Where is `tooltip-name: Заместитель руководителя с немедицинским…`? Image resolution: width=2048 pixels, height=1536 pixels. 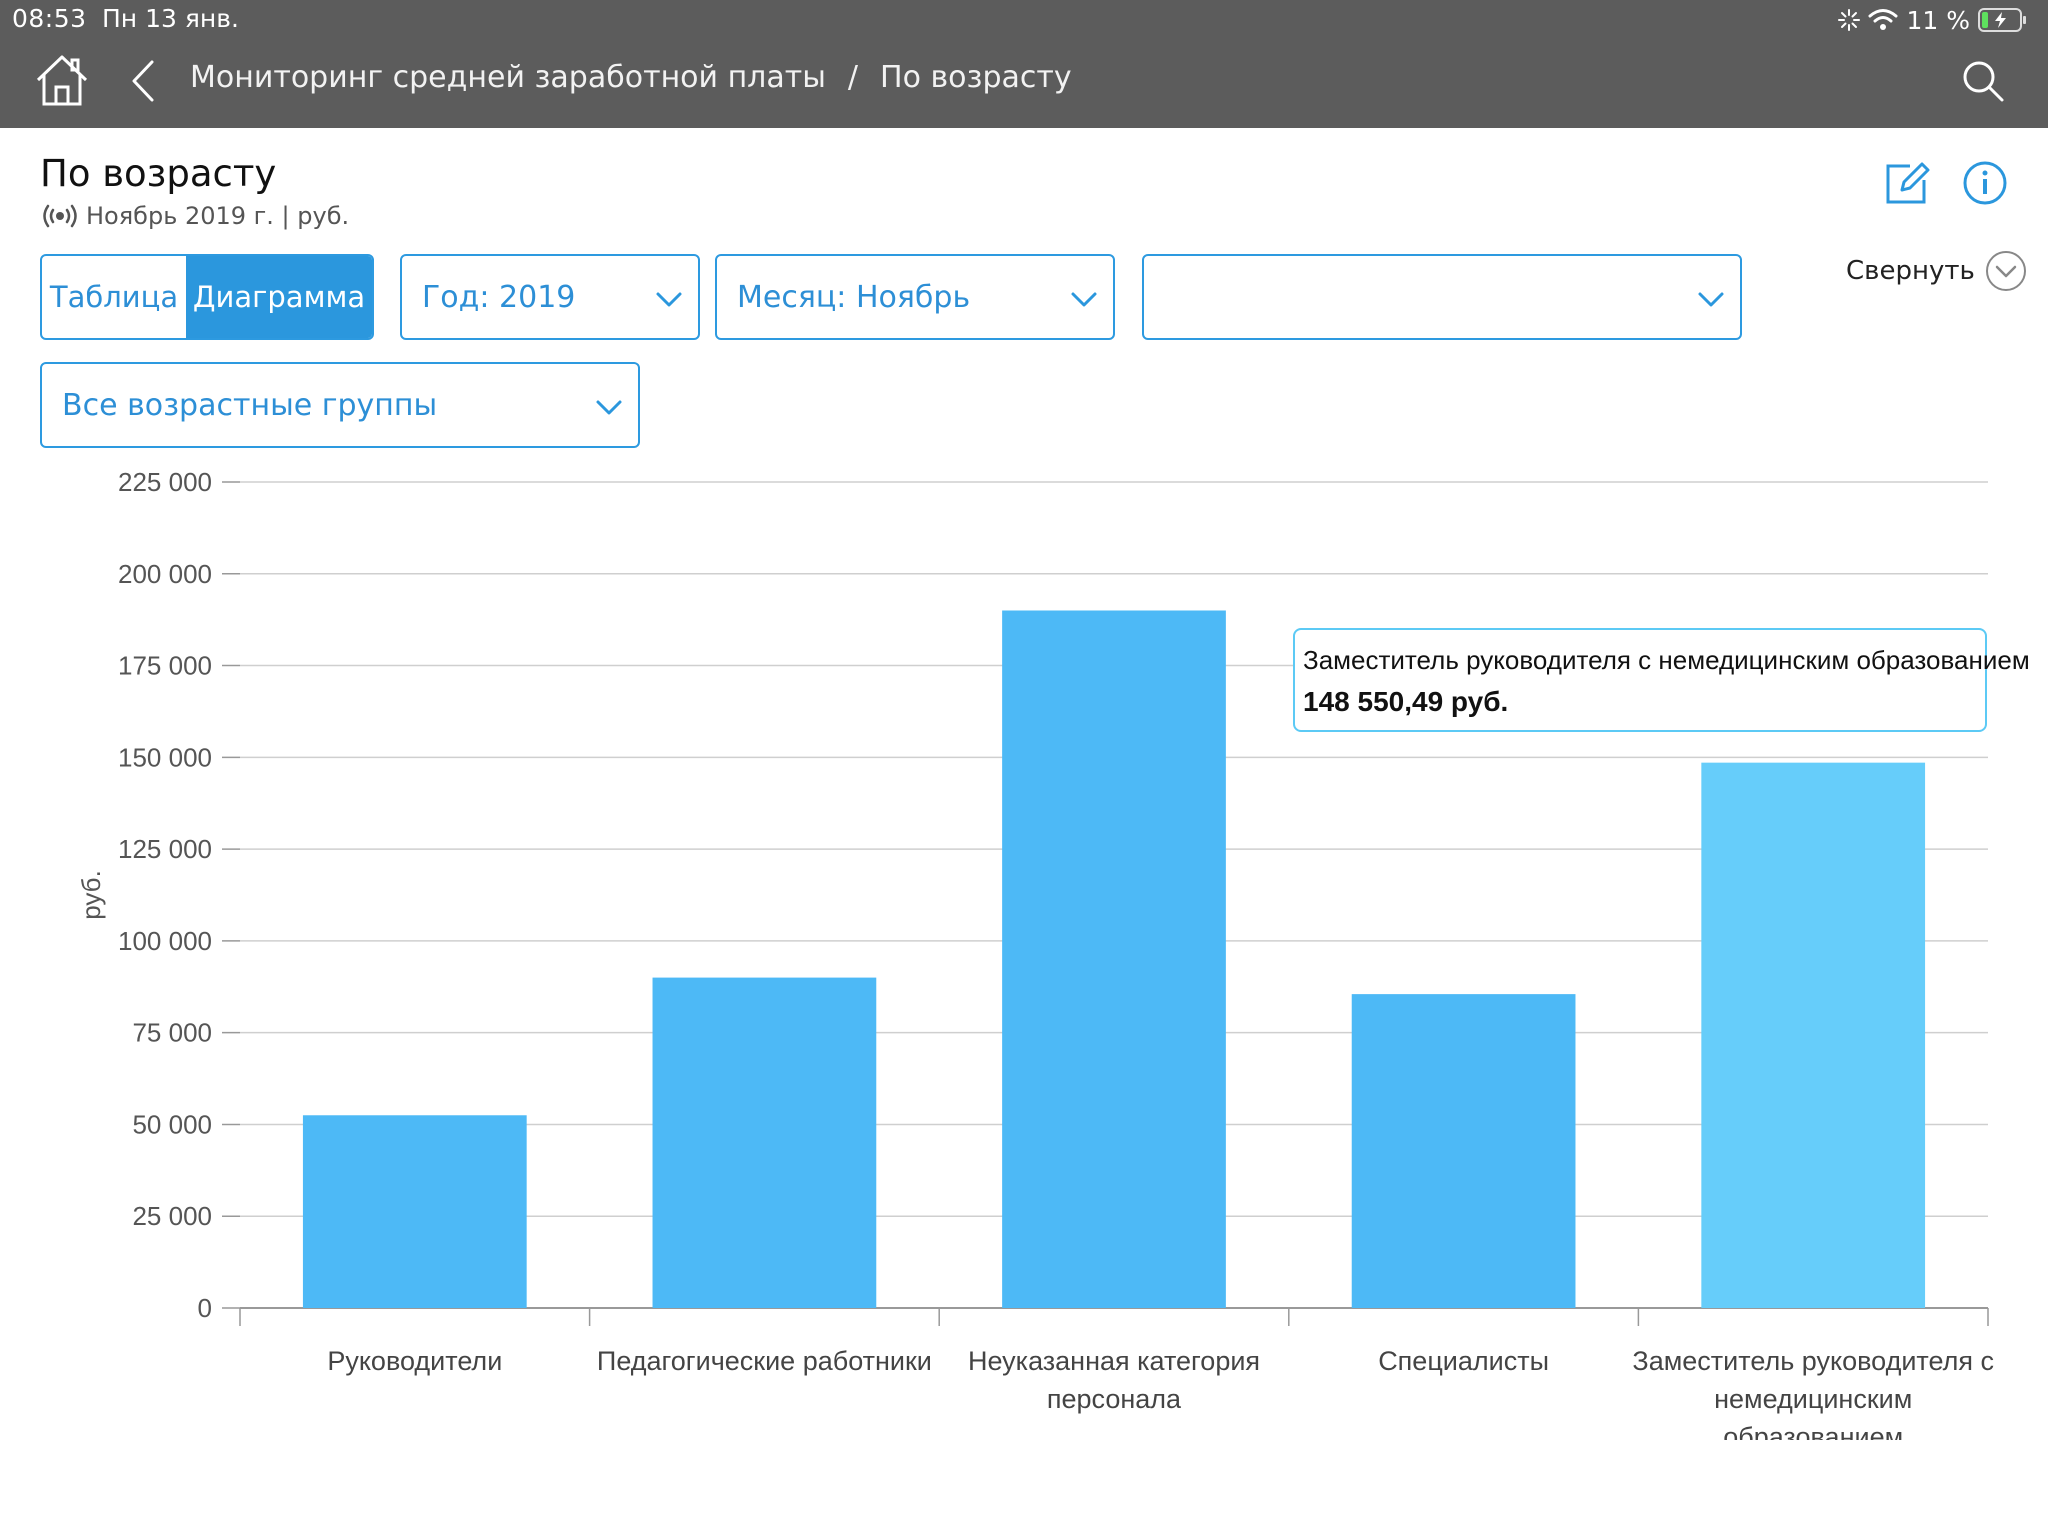
tooltip-name: Заместитель руководителя с немедицинским… is located at coordinates (1666, 660).